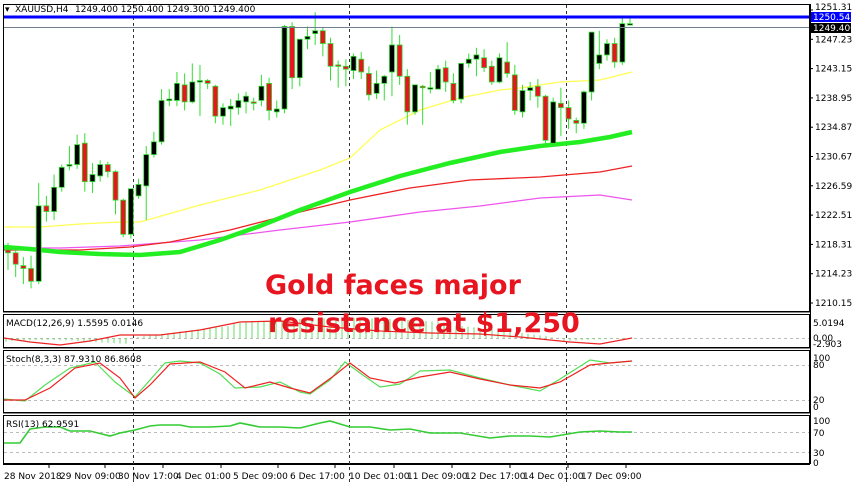  I want to click on macd-histogram, so click(318, 331).